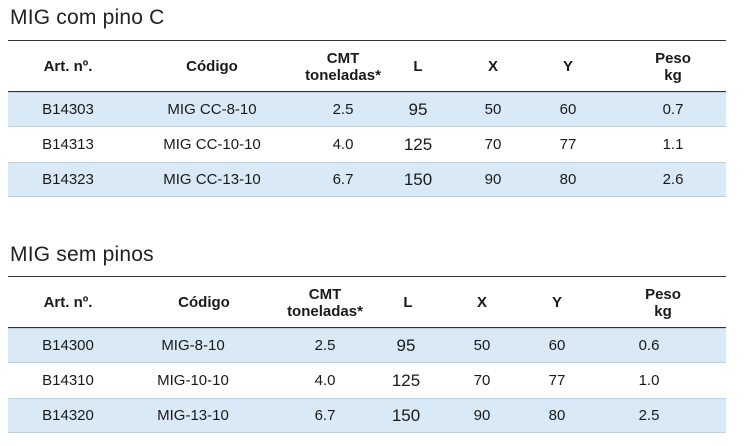 The width and height of the screenshot is (746, 446). Describe the element at coordinates (193, 345) in the screenshot. I see `cell-codigo: MIG-8-10` at that location.